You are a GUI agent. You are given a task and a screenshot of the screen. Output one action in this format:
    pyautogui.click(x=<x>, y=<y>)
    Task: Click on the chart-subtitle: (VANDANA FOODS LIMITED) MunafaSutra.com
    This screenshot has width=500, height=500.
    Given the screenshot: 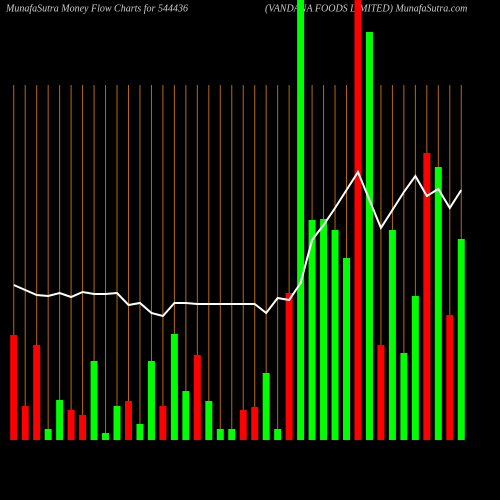 What is the action you would take?
    pyautogui.click(x=366, y=8)
    